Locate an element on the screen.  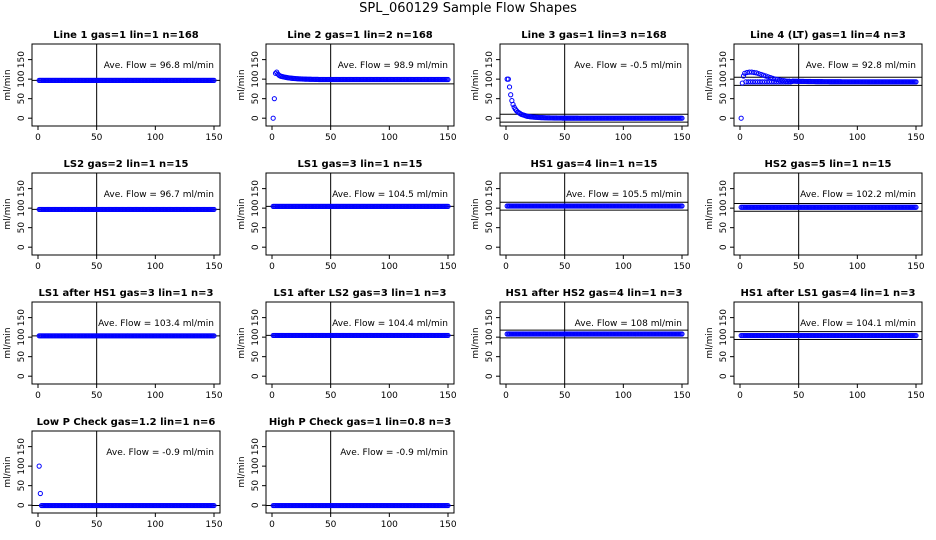
panel-title: Line 4 (LT) gas=1 lin=4 n=3 is located at coordinates (828, 35).